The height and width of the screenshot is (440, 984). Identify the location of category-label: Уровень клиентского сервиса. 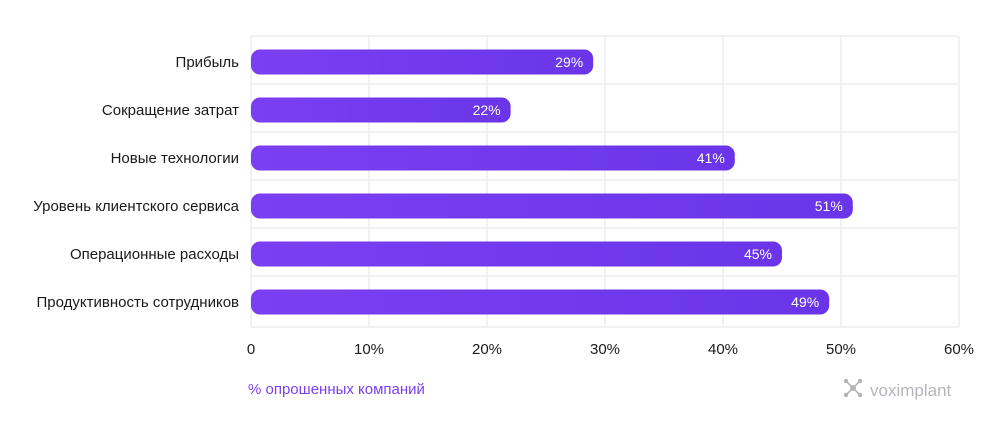
(136, 206).